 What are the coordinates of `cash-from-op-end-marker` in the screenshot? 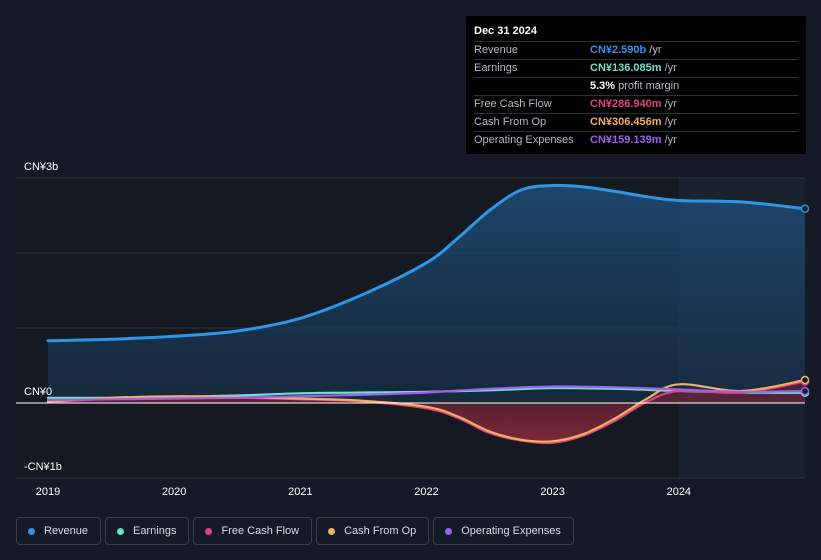 It's located at (805, 380).